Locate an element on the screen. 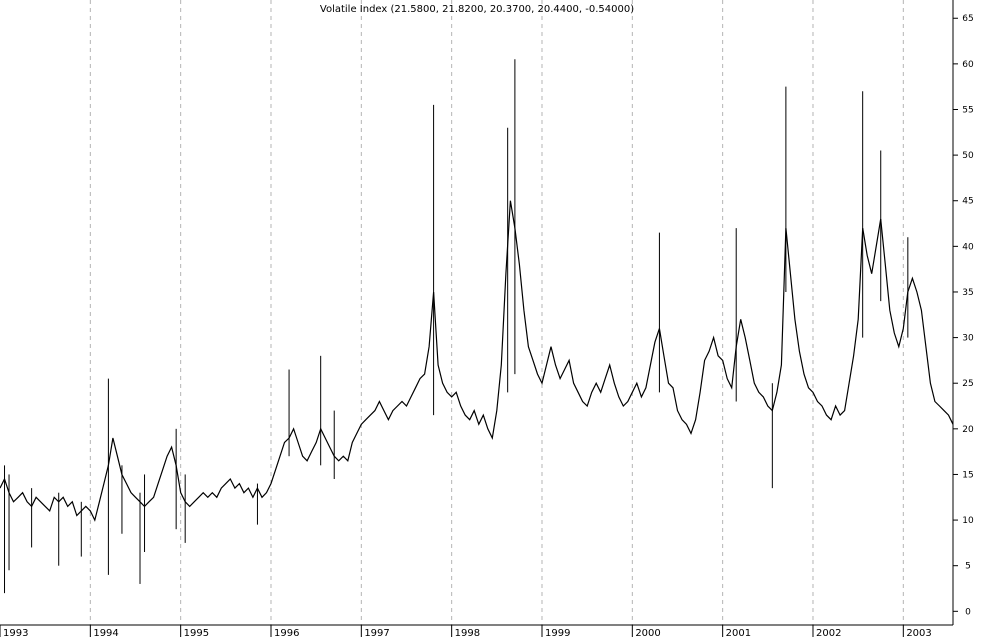  y-tick-label-10: 10 is located at coordinates (968, 521).